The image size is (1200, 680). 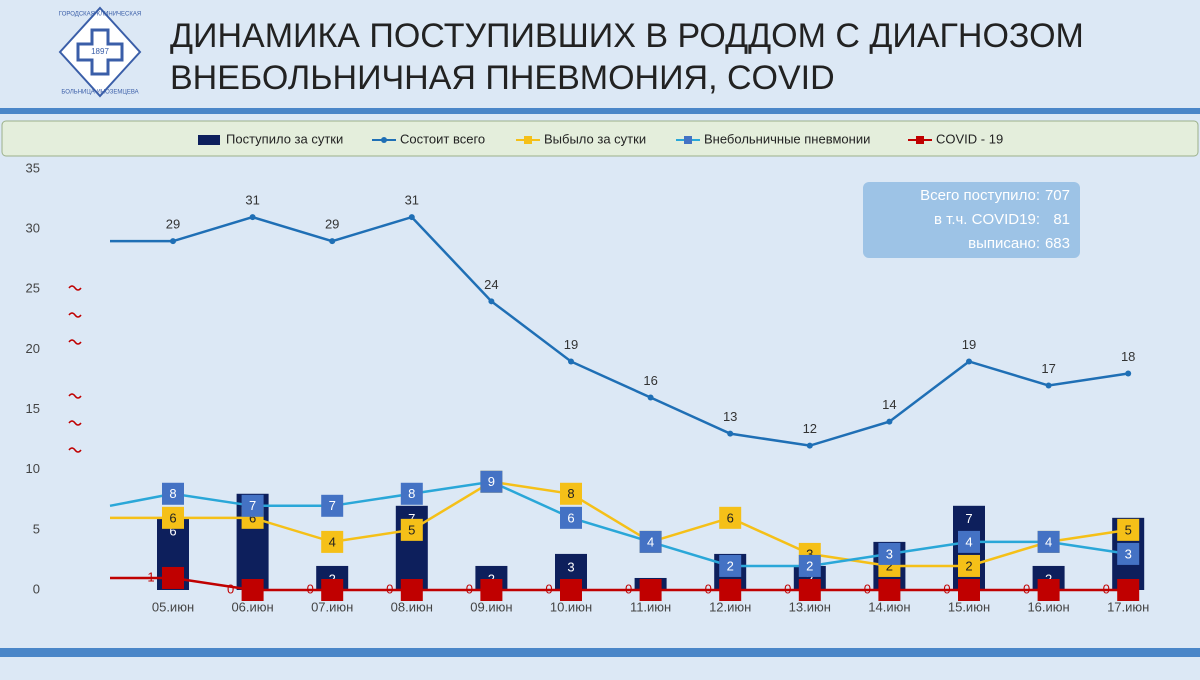 I want to click on logo-top: ГОРОДСКАЯ КЛИНИЧЕСКАЯ, so click(x=100, y=15).